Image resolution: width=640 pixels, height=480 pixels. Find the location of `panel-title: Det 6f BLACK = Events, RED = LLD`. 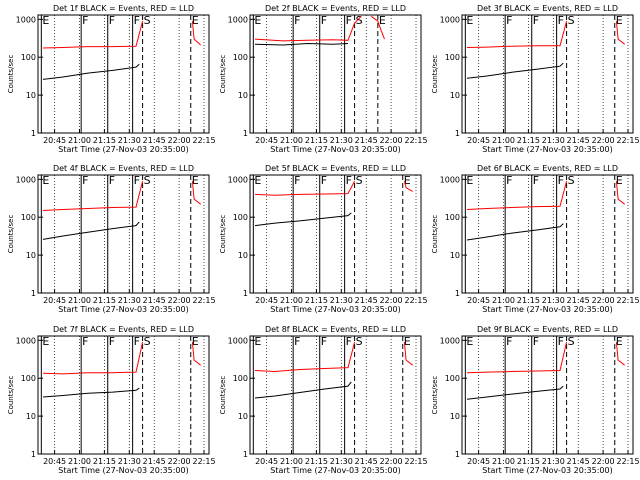

panel-title: Det 6f BLACK = Events, RED = LLD is located at coordinates (547, 168).